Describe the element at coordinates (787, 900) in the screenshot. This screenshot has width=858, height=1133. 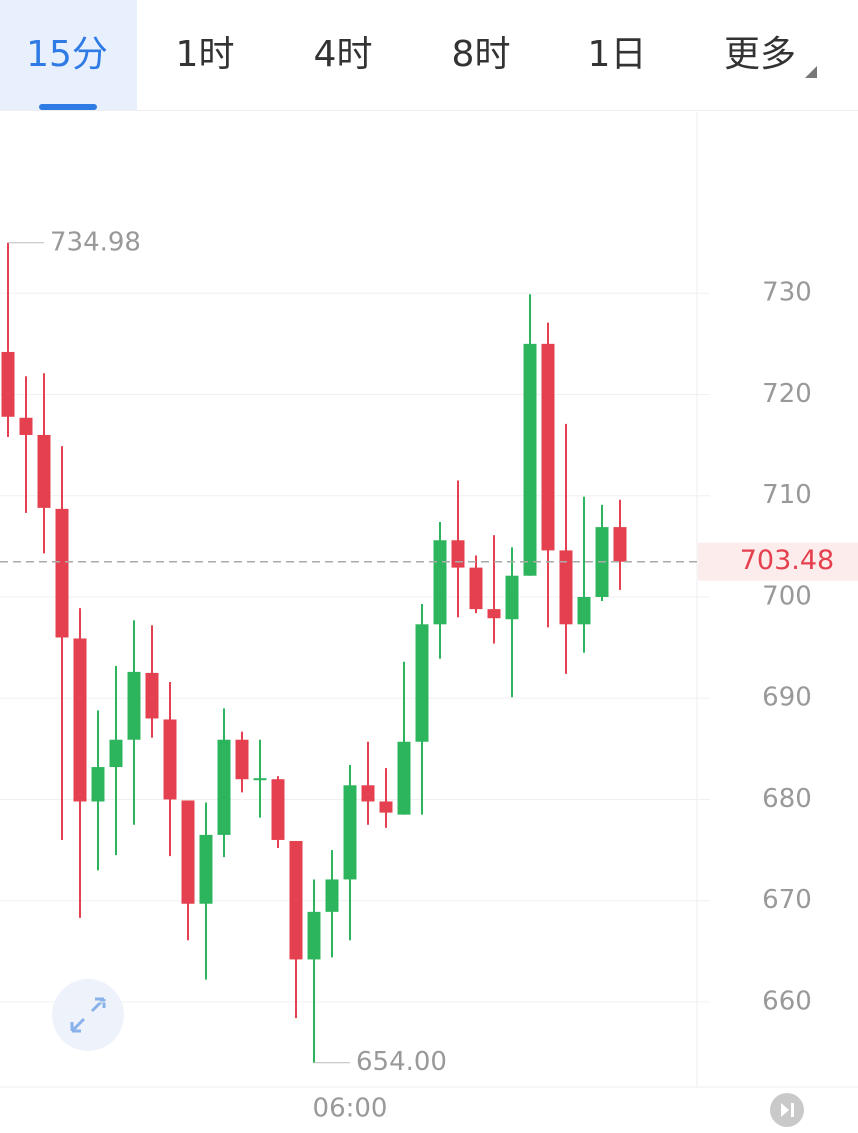
I see `y-tick-label: 670` at that location.